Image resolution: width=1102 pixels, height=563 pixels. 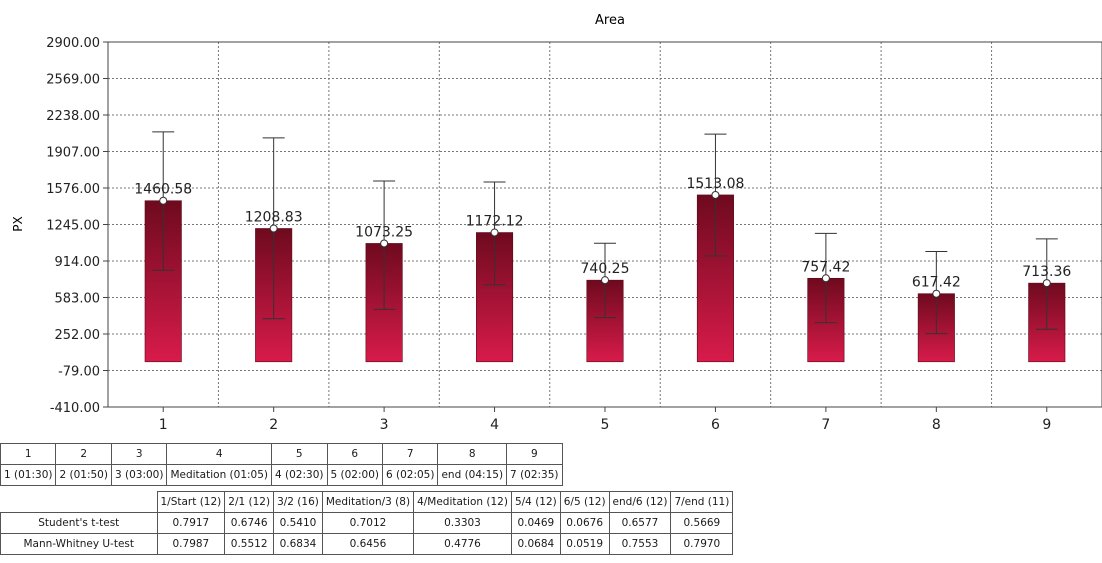 What do you see at coordinates (73, 116) in the screenshot?
I see `y-tick-label: 2238.00` at bounding box center [73, 116].